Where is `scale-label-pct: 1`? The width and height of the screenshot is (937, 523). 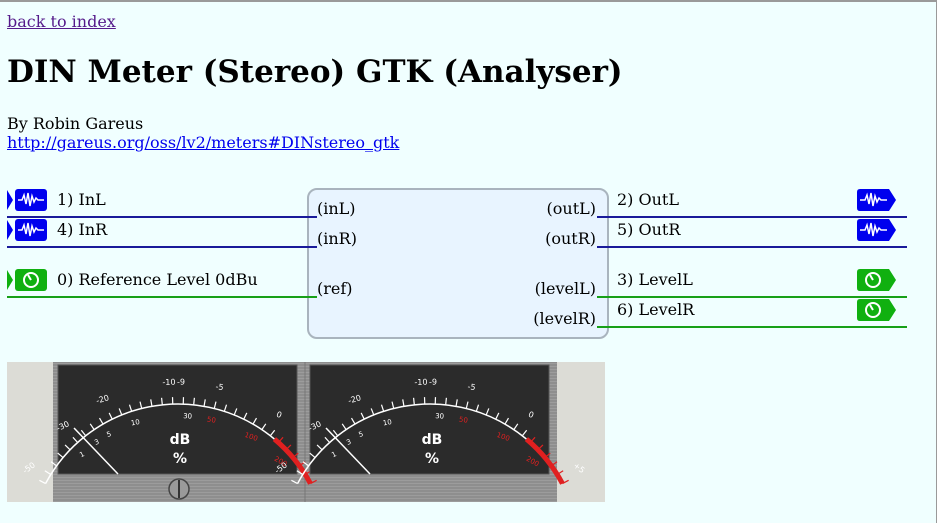
scale-label-pct: 1 is located at coordinates (334, 454).